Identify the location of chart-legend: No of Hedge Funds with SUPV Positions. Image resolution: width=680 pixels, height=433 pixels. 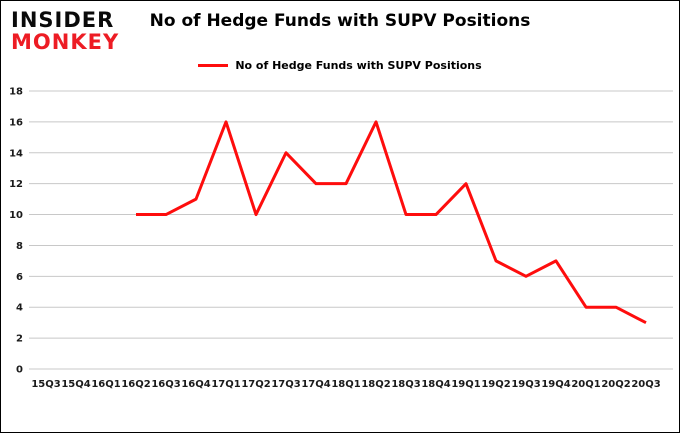
(340, 64).